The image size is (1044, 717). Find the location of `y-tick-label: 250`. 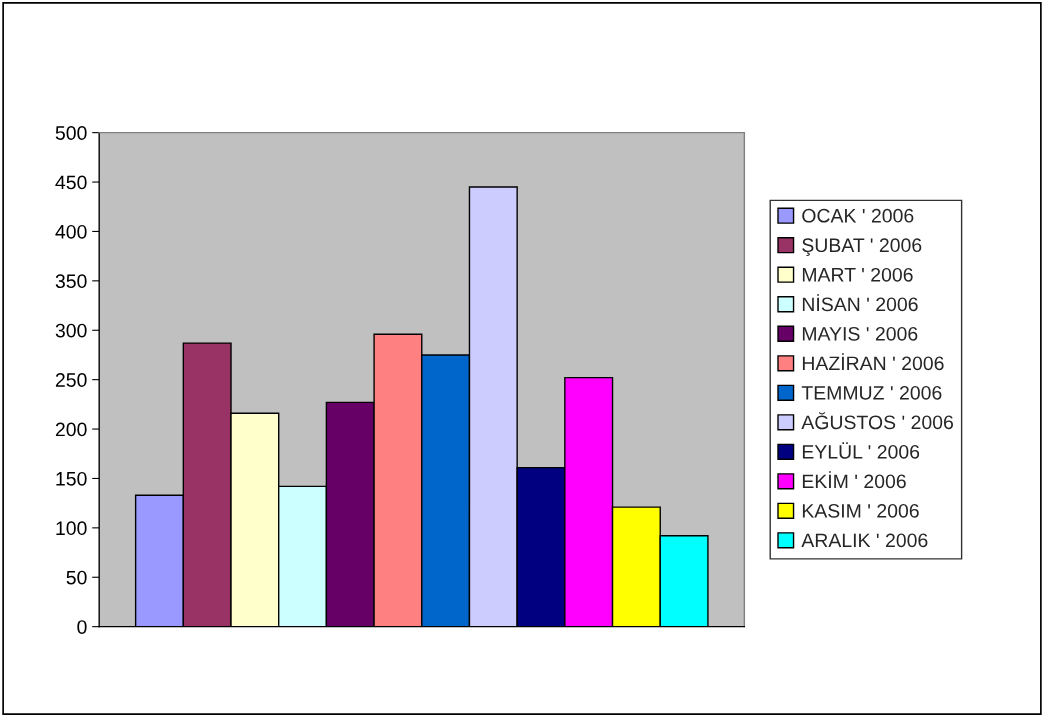

y-tick-label: 250 is located at coordinates (71, 380).